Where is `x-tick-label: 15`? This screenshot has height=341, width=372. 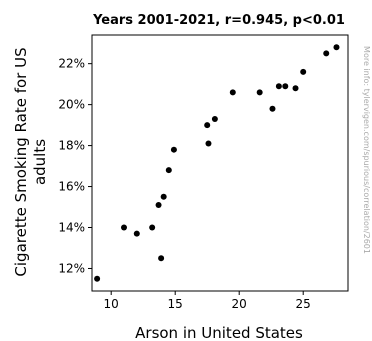
x-tick-label: 15 is located at coordinates (175, 304).